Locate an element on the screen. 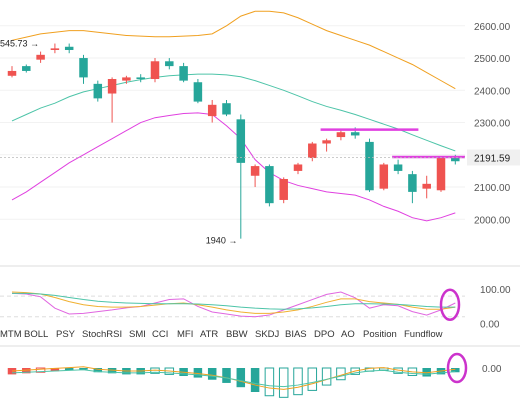 This screenshot has width=520, height=400. indicator-tab: BIAS is located at coordinates (296, 334).